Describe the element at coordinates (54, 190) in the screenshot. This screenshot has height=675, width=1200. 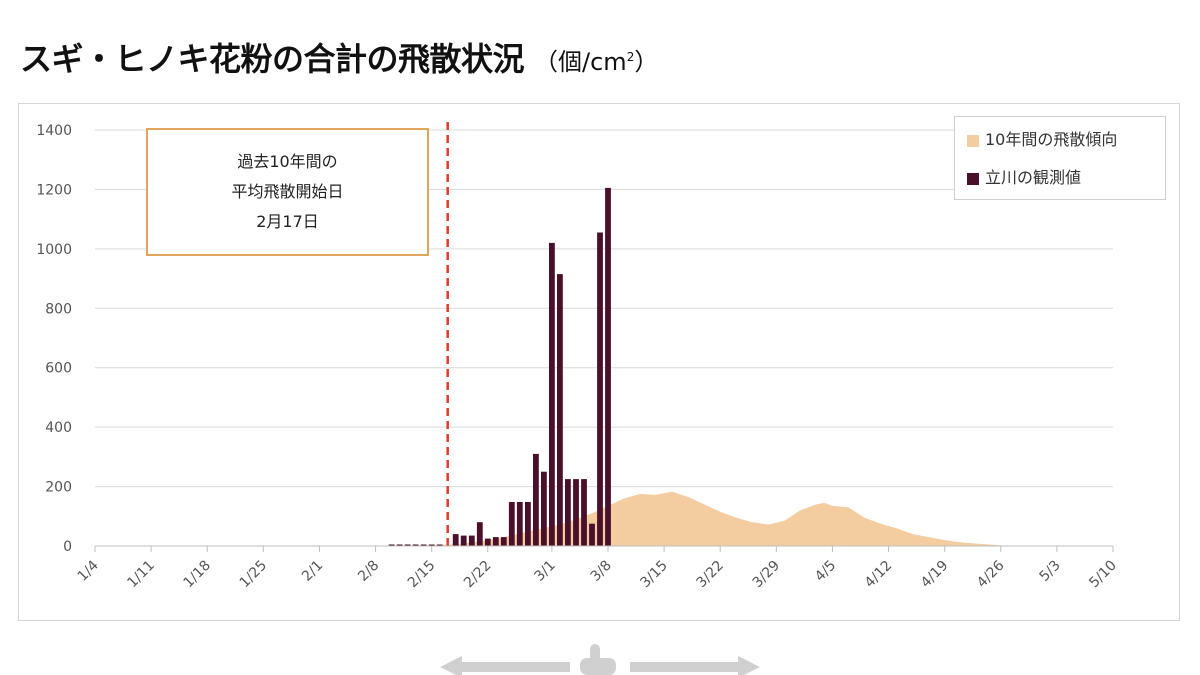
I see `y-tick-label: 1200` at that location.